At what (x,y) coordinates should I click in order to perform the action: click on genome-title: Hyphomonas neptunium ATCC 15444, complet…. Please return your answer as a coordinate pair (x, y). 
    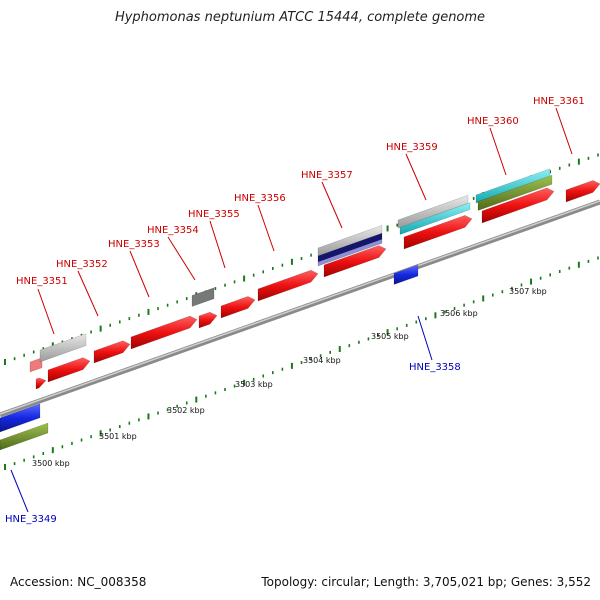
    Looking at the image, I should click on (300, 17).